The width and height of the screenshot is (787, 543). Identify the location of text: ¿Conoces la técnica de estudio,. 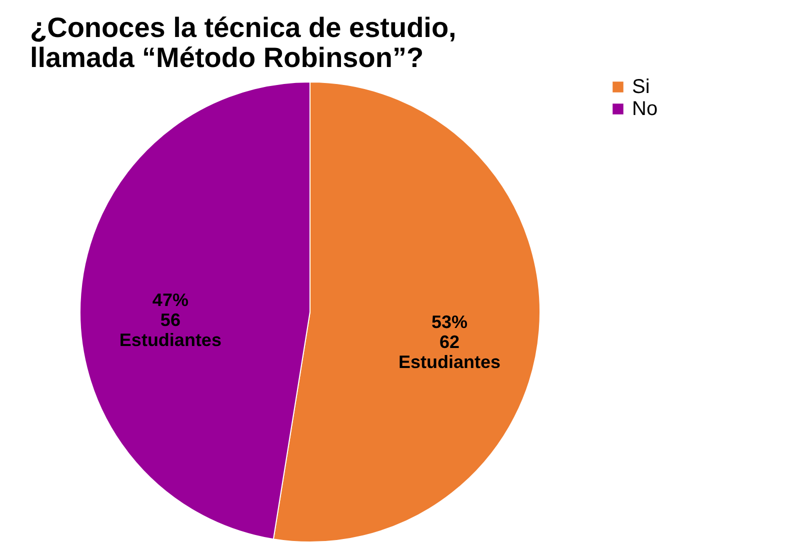
(243, 27).